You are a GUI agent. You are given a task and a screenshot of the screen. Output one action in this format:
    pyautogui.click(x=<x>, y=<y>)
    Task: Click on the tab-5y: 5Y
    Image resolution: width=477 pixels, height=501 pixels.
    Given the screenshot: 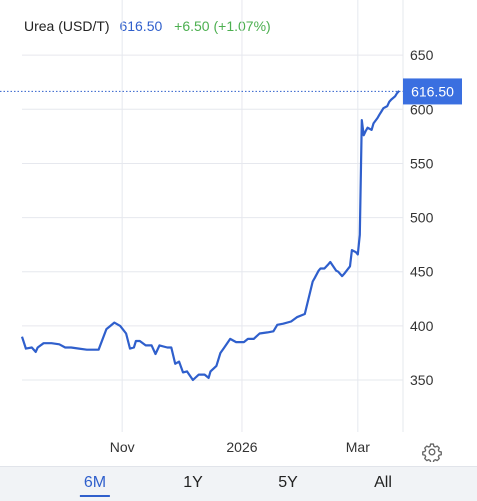 What is the action you would take?
    pyautogui.click(x=288, y=482)
    